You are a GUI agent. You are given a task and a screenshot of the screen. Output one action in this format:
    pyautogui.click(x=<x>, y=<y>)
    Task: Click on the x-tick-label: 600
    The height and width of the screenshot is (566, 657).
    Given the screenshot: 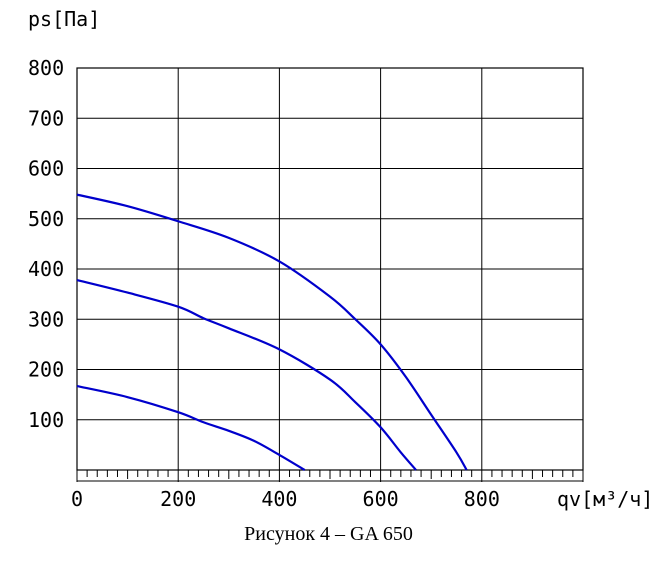 What is the action you would take?
    pyautogui.click(x=381, y=499)
    